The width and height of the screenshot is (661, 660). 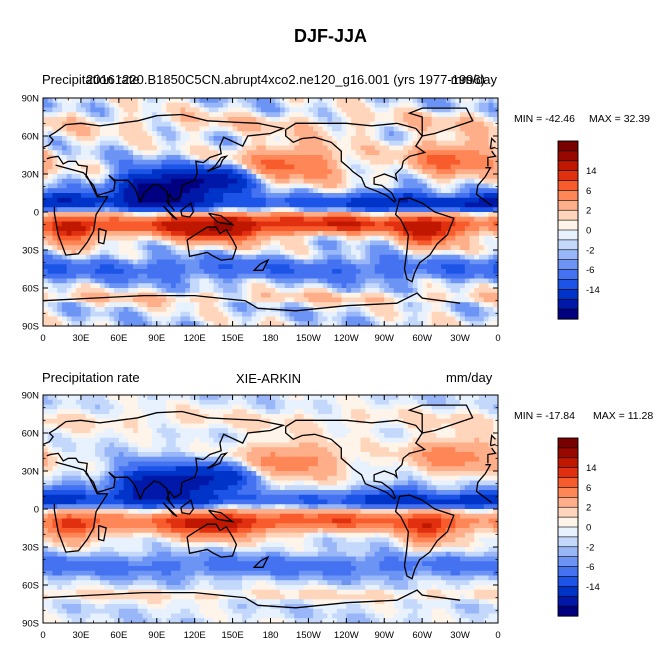 I want to click on x-tick-label: 120W, so click(x=346, y=338).